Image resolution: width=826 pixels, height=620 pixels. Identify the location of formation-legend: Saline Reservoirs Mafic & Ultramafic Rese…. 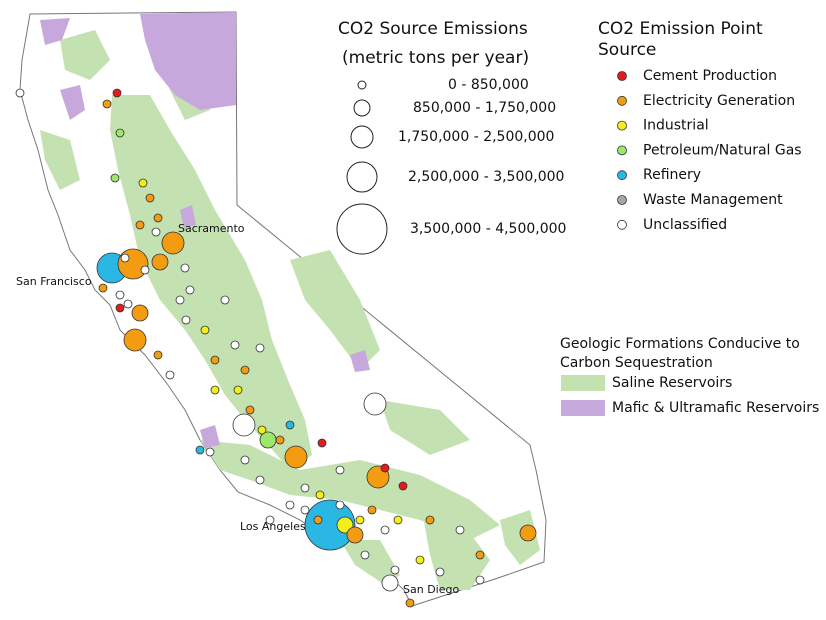
(690, 395).